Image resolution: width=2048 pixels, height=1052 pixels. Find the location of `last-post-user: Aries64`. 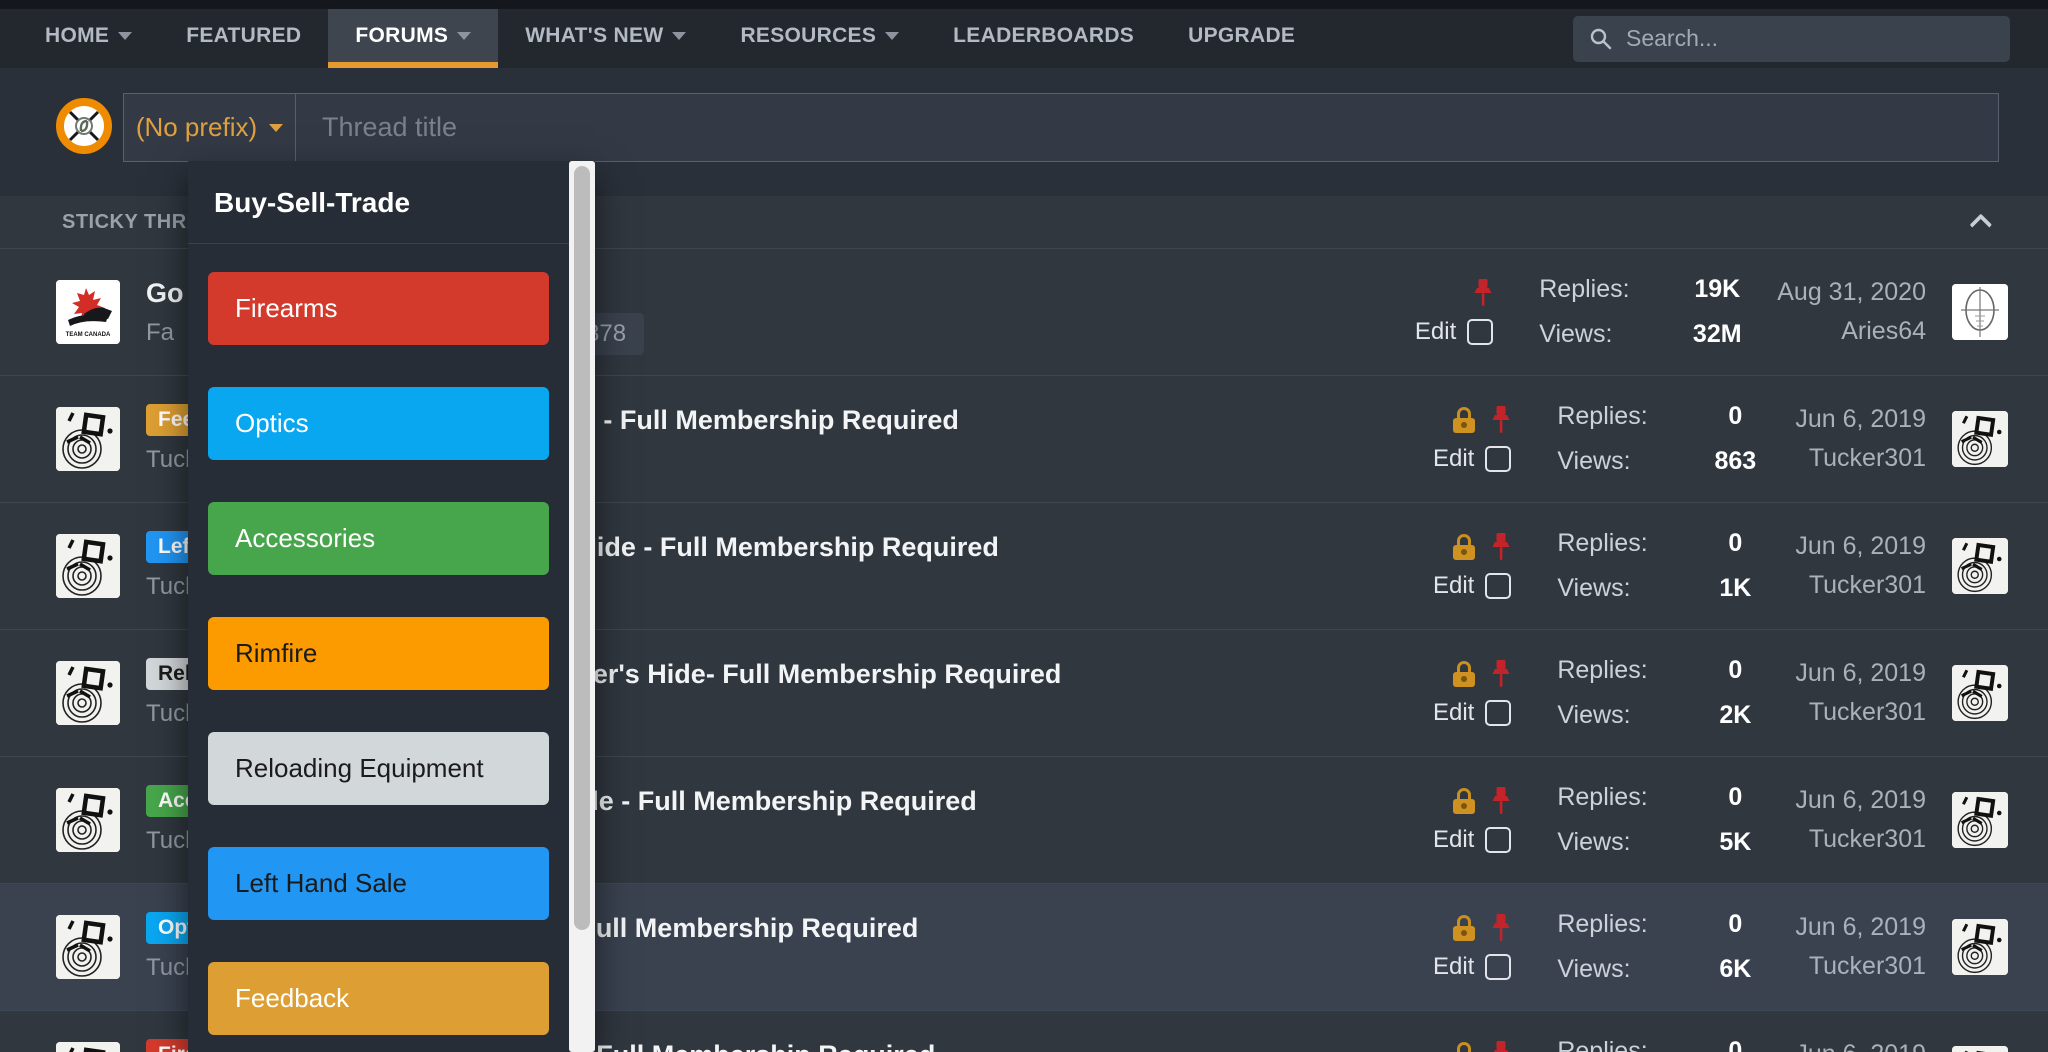

last-post-user: Aries64 is located at coordinates (1883, 331).